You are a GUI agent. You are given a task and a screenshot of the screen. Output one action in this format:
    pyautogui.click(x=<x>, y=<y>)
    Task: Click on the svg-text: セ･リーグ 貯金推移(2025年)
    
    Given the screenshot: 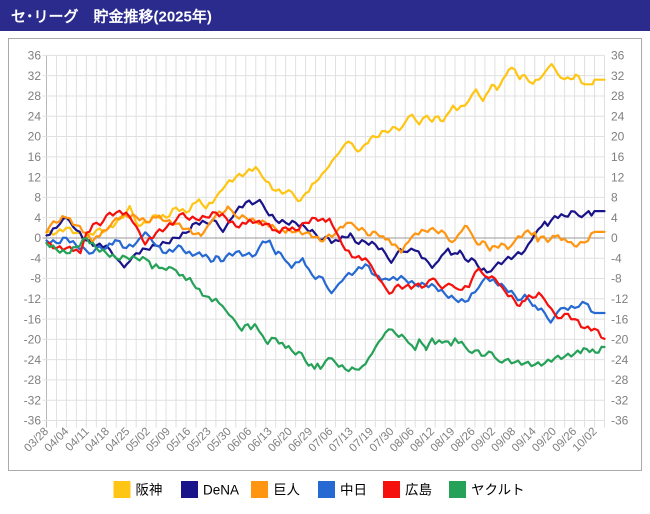 What is the action you would take?
    pyautogui.click(x=111, y=17)
    